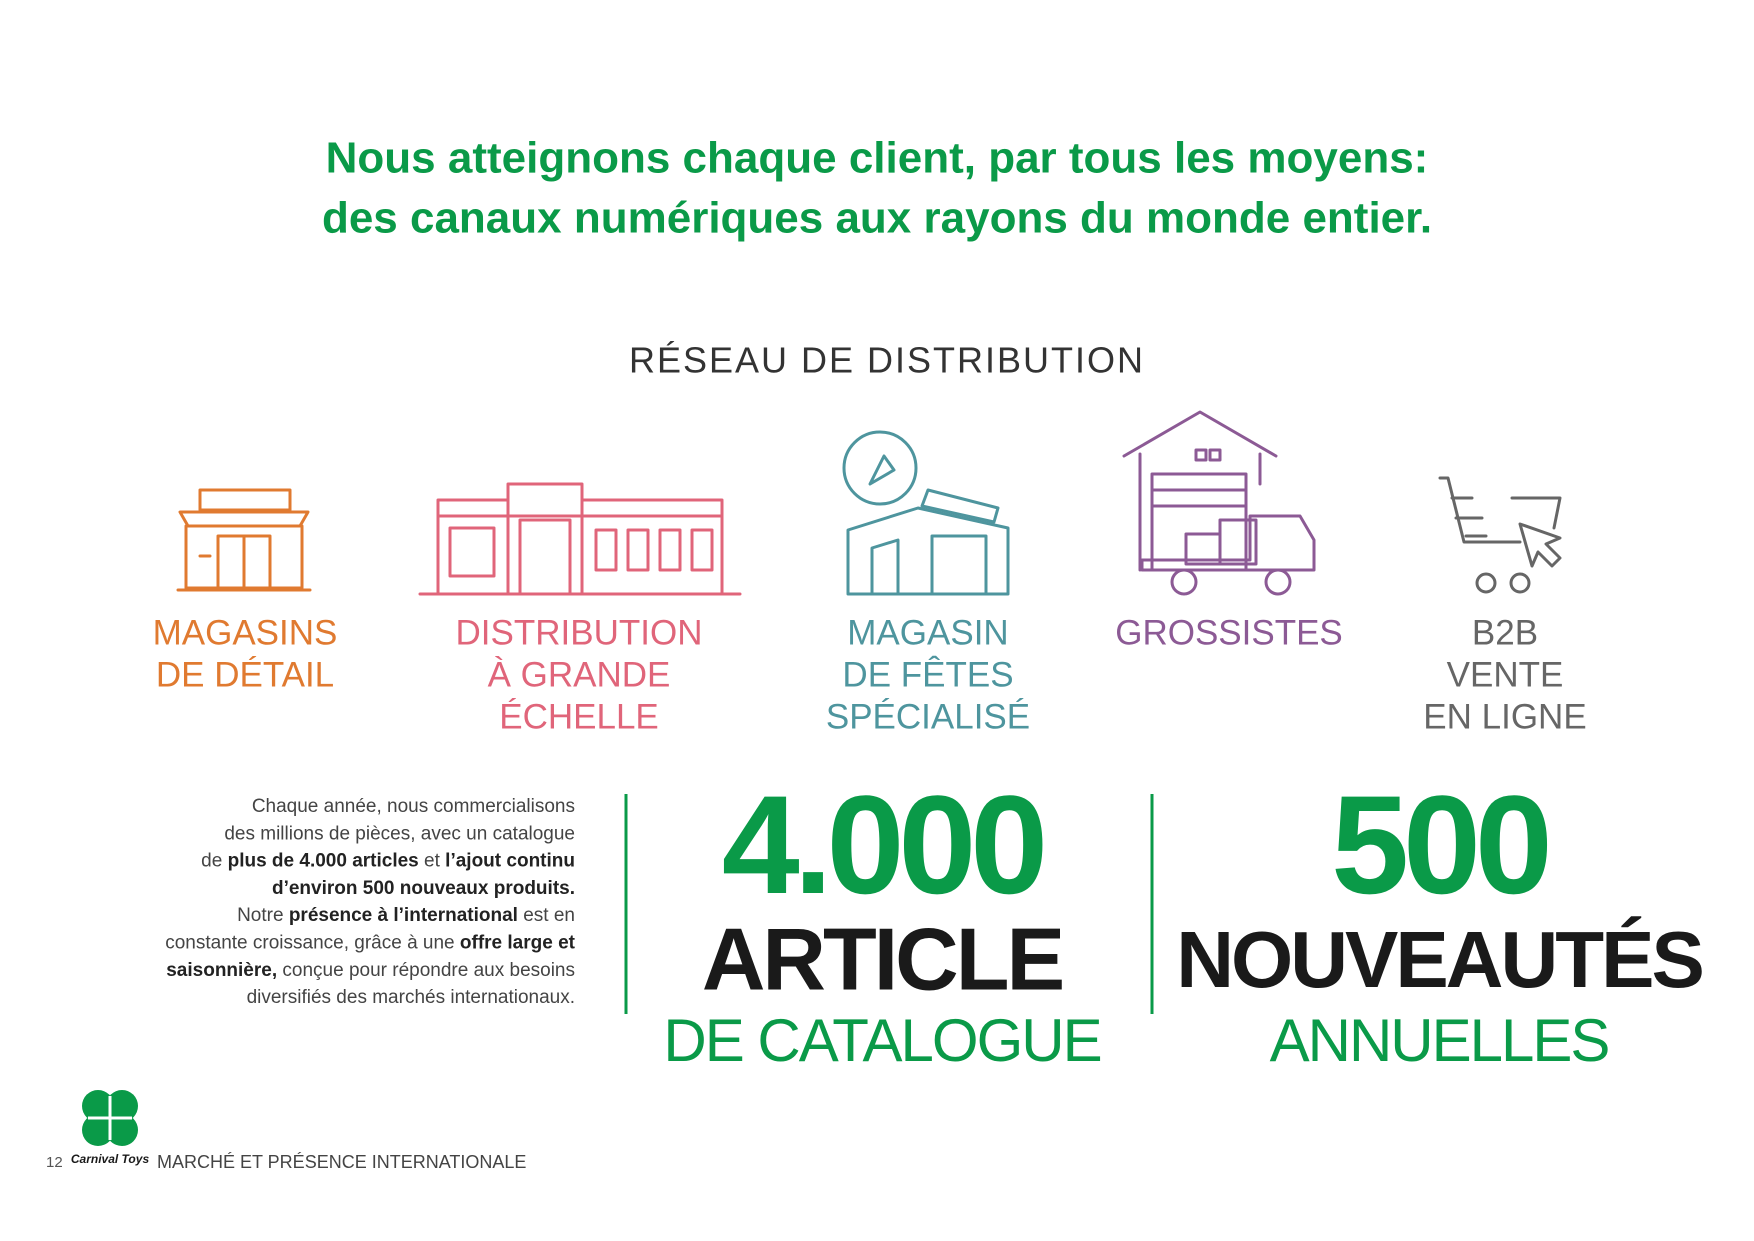 Image resolution: width=1754 pixels, height=1241 pixels. I want to click on channel-label: SPÉCIALISÉ, so click(928, 716).